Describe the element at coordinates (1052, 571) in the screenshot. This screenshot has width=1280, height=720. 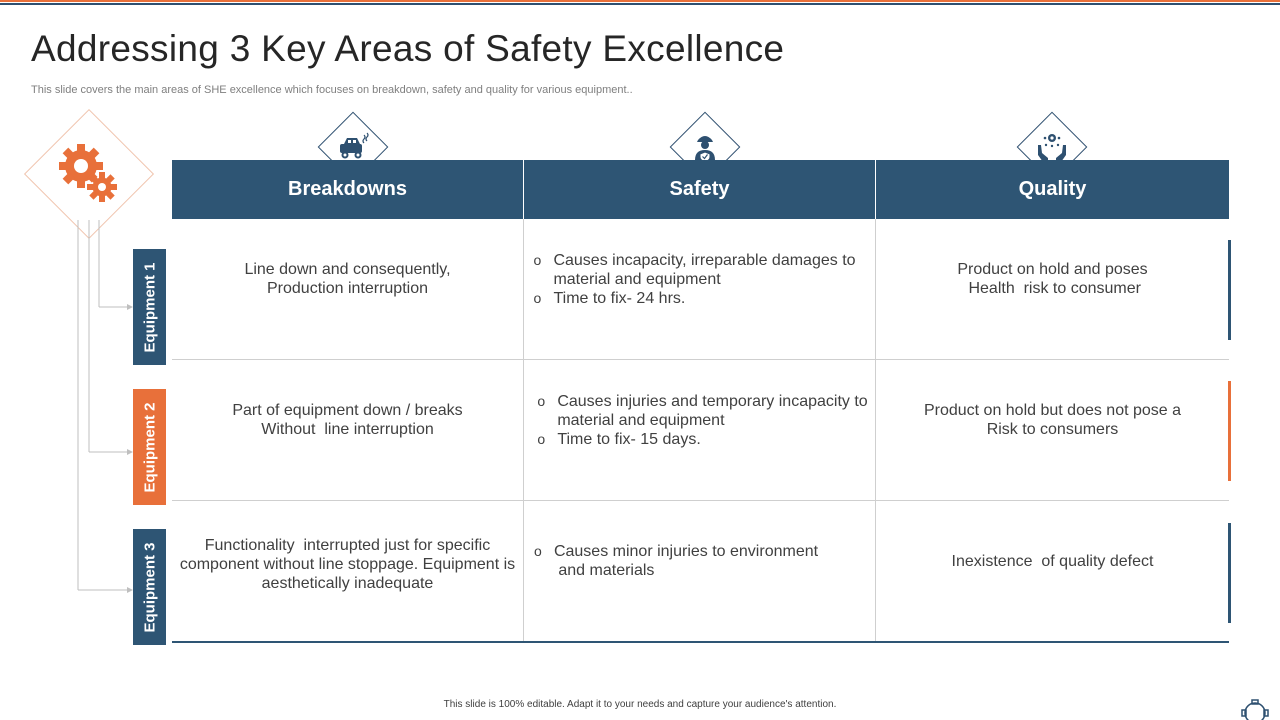
I see `quality-cell: Inexistence of quality defect` at that location.